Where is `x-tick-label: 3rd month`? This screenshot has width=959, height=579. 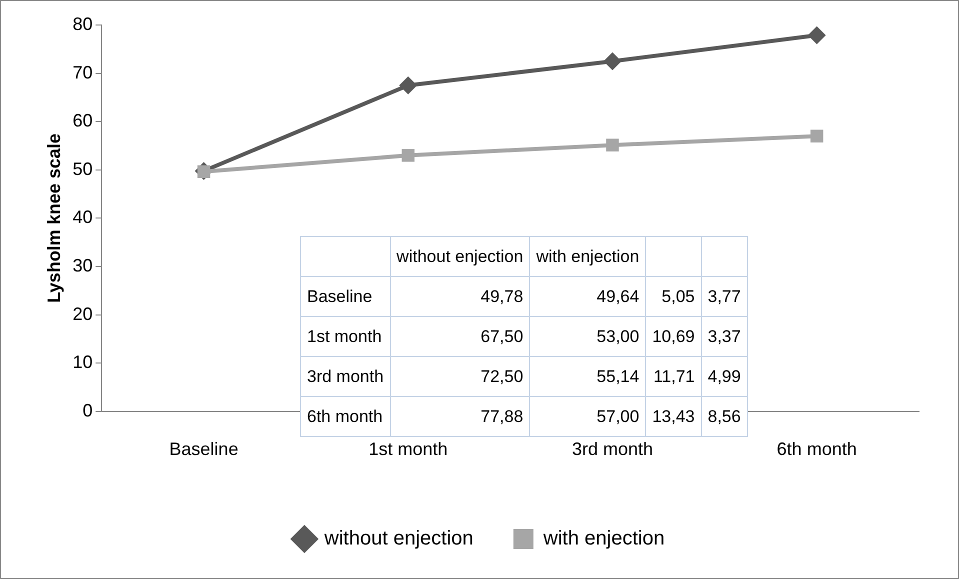 x-tick-label: 3rd month is located at coordinates (613, 449).